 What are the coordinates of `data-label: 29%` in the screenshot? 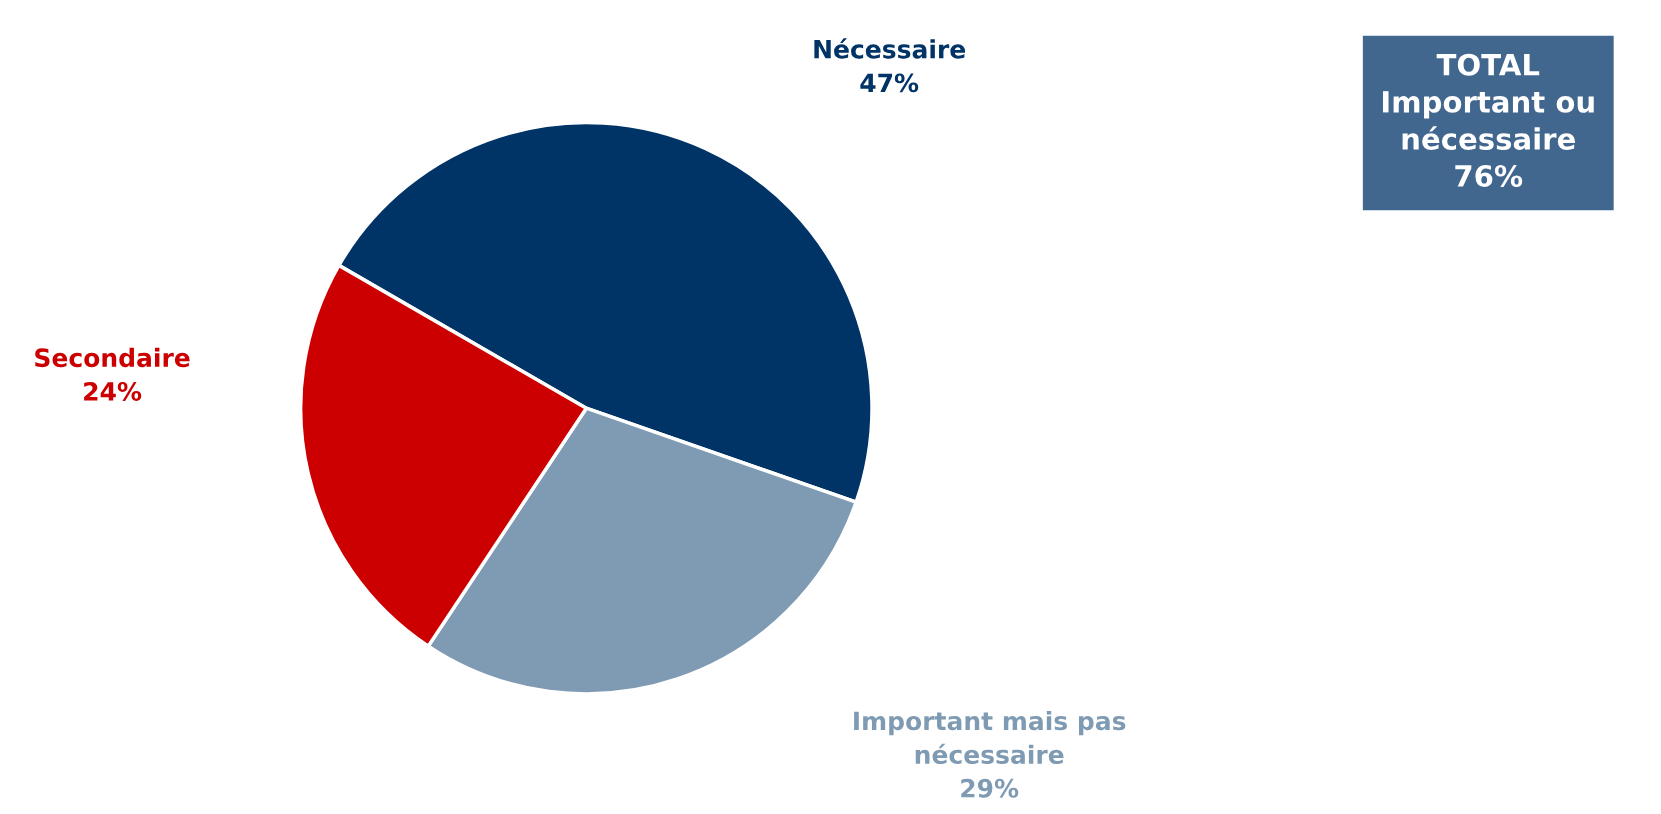 It's located at (990, 788).